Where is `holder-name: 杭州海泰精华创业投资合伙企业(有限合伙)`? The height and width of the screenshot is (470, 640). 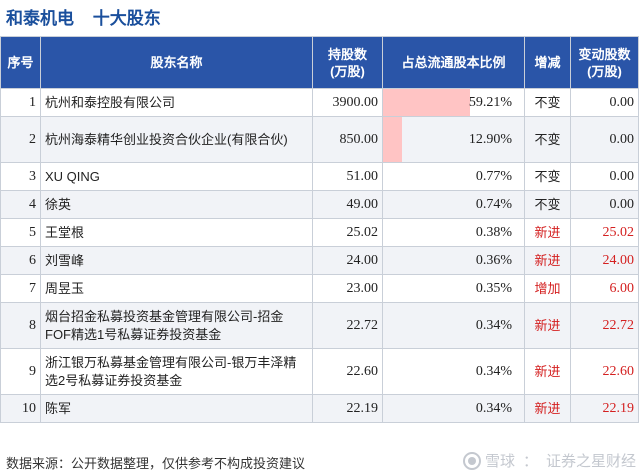
holder-name: 杭州海泰精华创业投资合伙企业(有限合伙) is located at coordinates (176, 139).